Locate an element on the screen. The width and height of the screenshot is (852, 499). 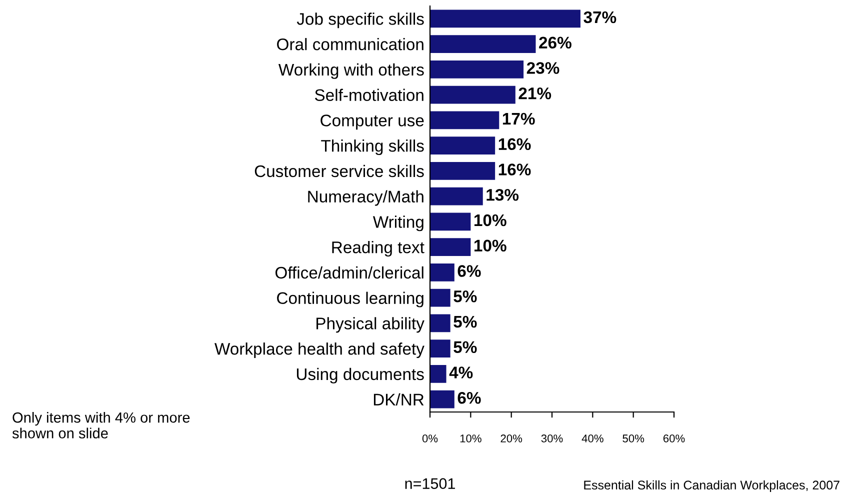
y-tick-label: Thinking skills is located at coordinates (372, 148).